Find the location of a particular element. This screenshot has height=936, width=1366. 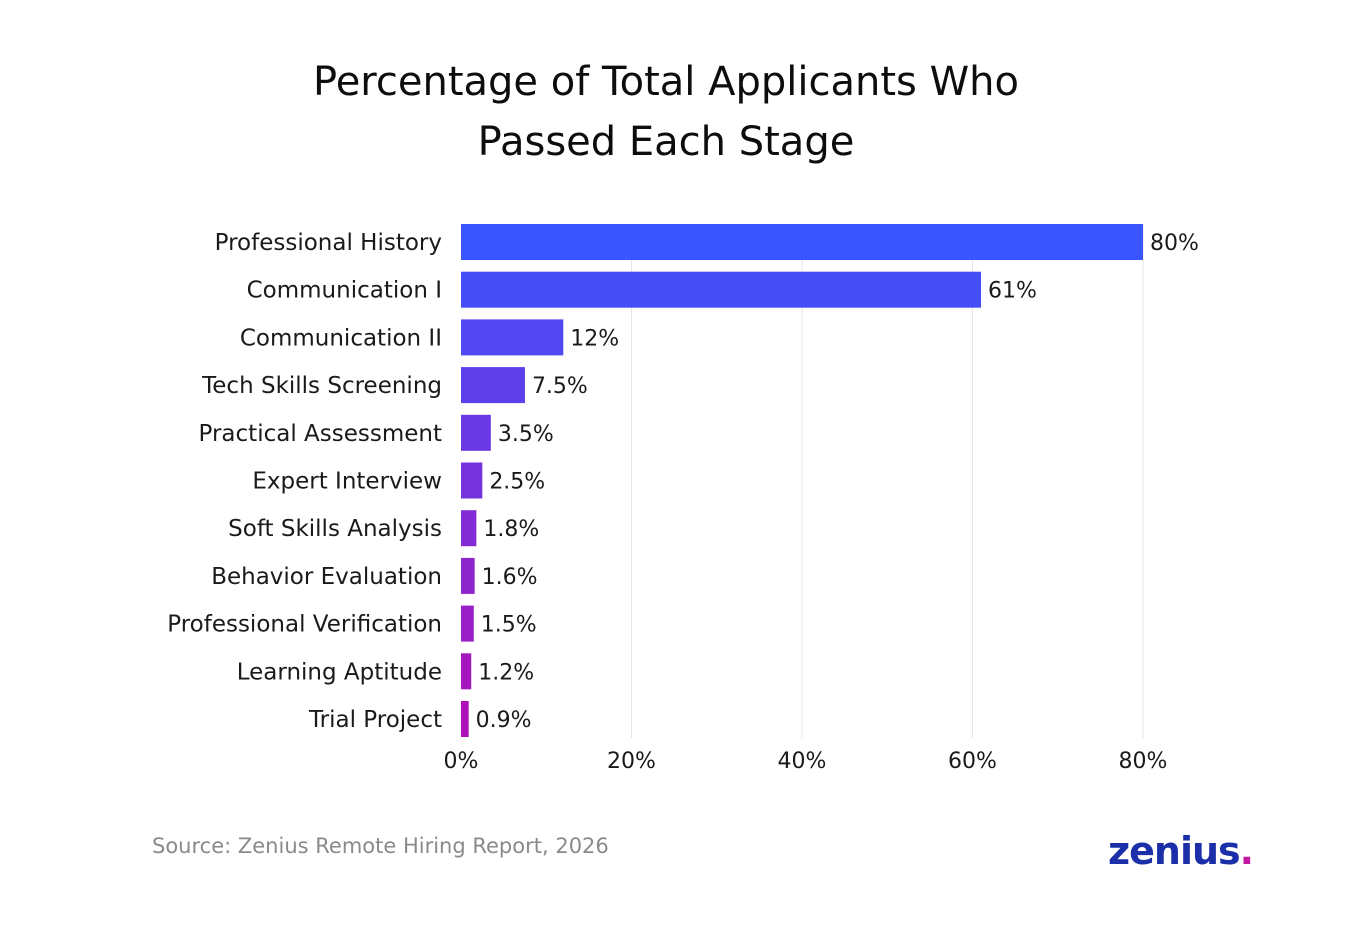

x-tick-label-3: 60% is located at coordinates (972, 761).